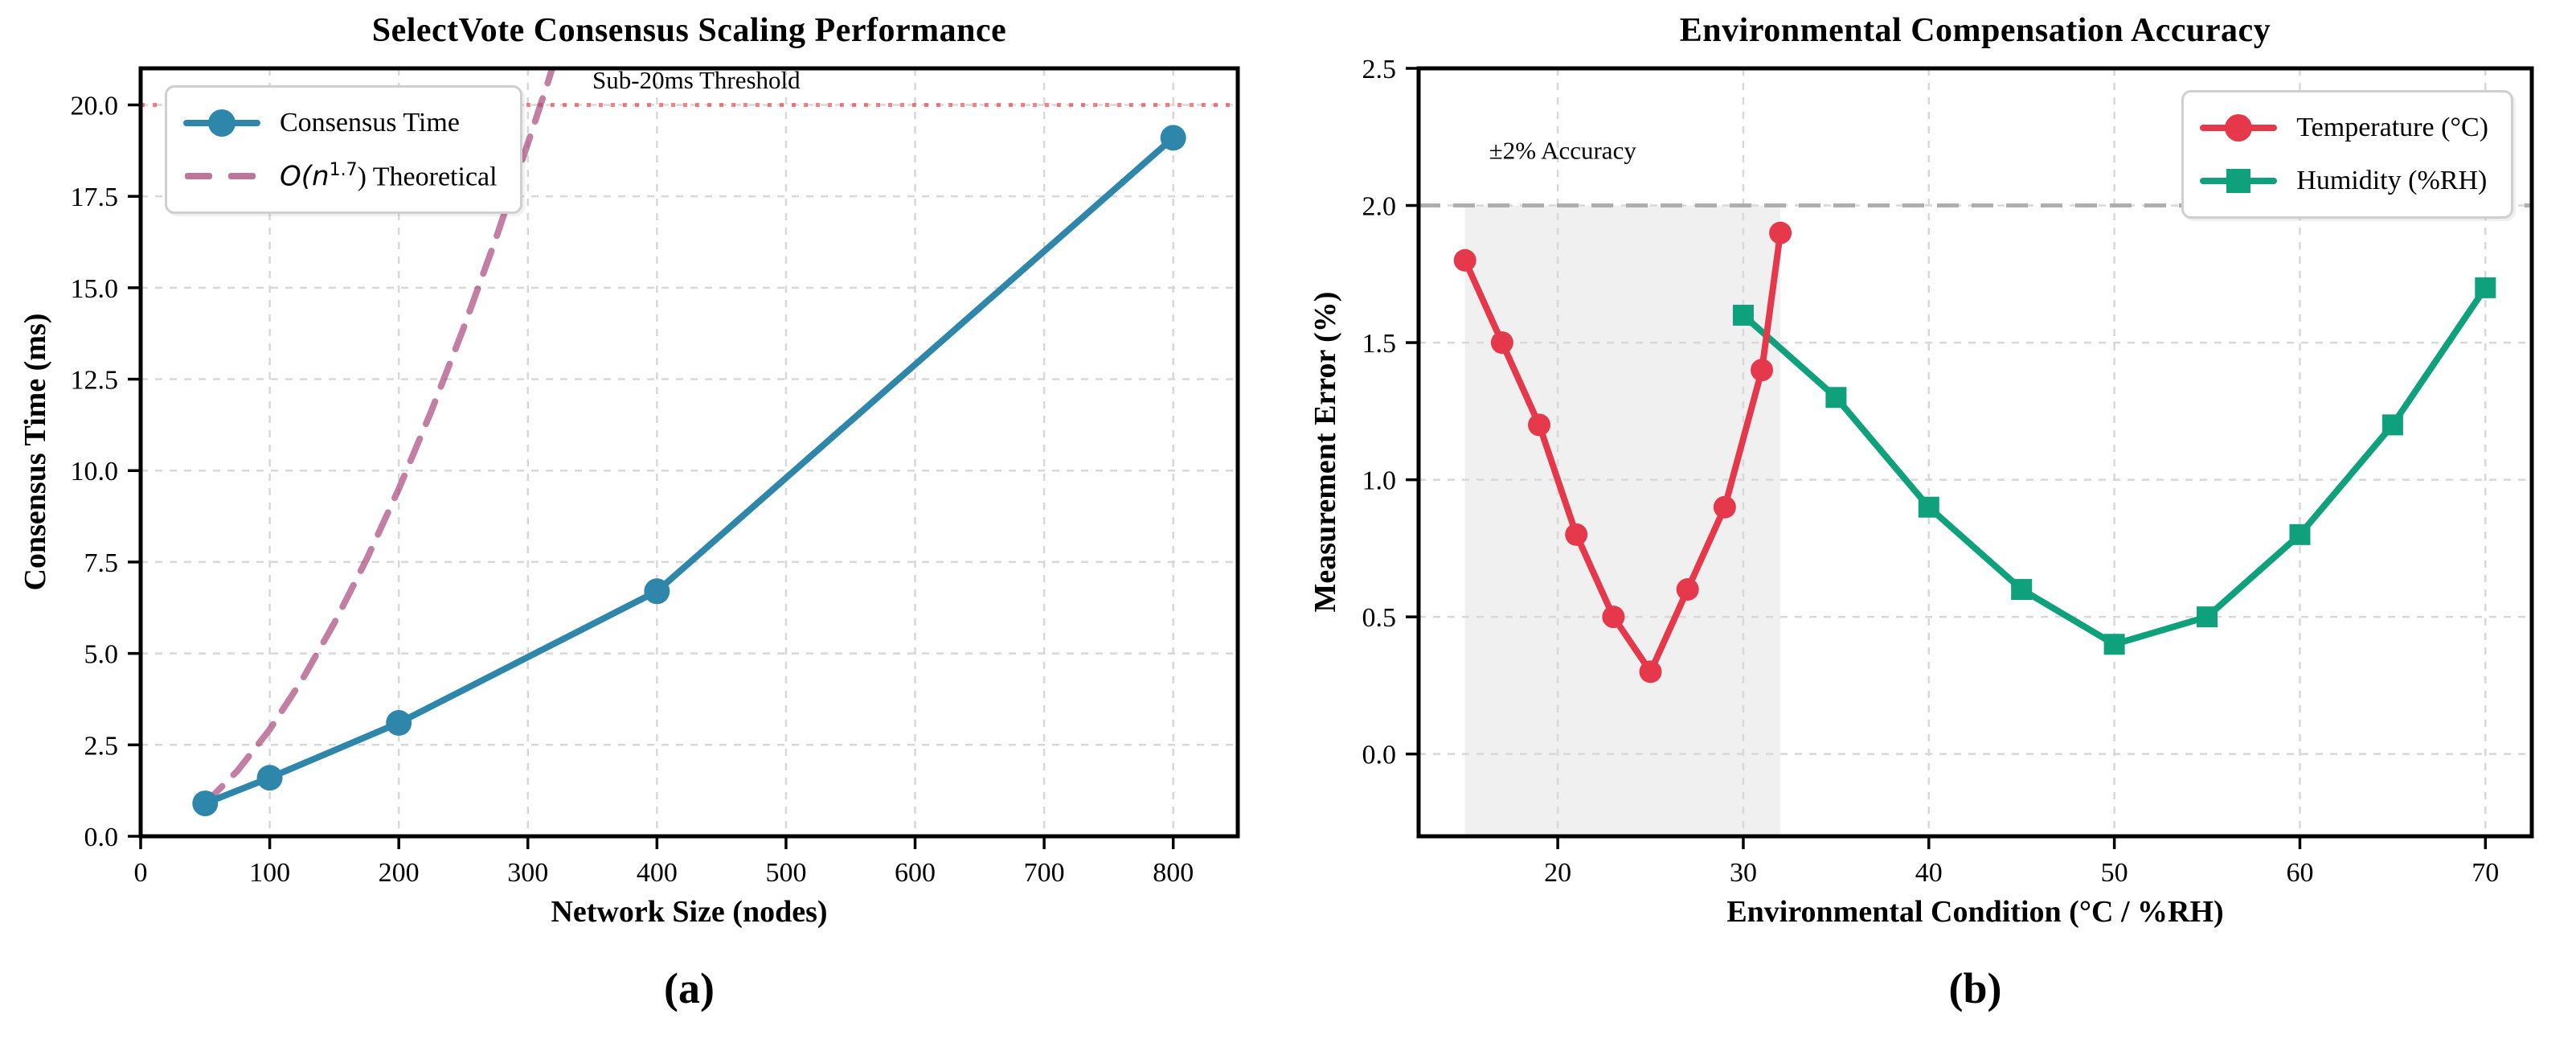 Image resolution: width=2576 pixels, height=1055 pixels. I want to click on y-tick-label: 17.5, so click(95, 197).